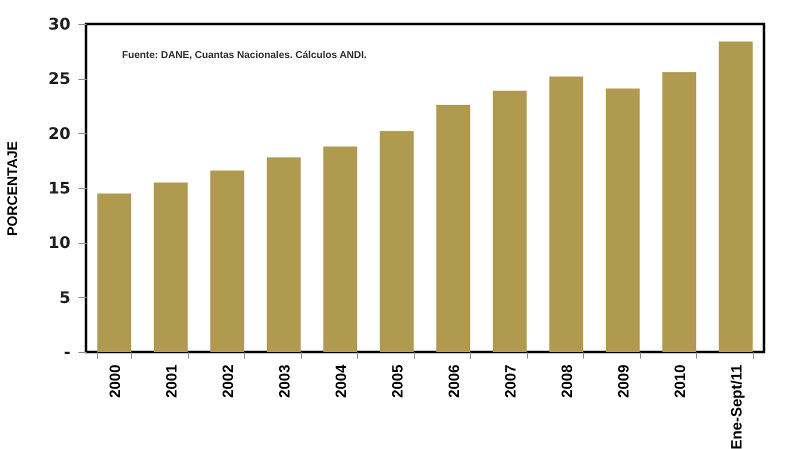 Image resolution: width=799 pixels, height=449 pixels. What do you see at coordinates (737, 406) in the screenshot?
I see `x-tick-label: Ene-Sept/11` at bounding box center [737, 406].